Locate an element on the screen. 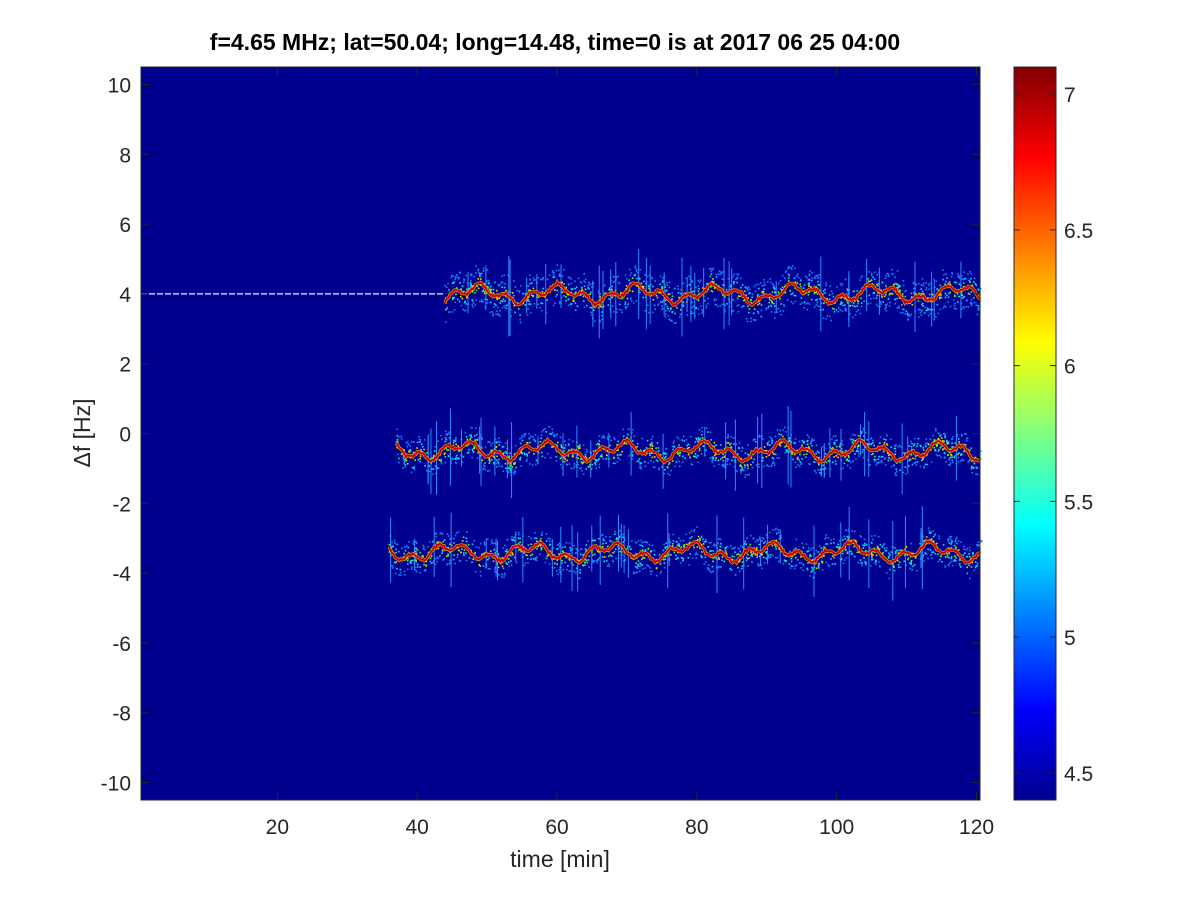 The width and height of the screenshot is (1200, 900). y-tick-label: 10 is located at coordinates (119, 85).